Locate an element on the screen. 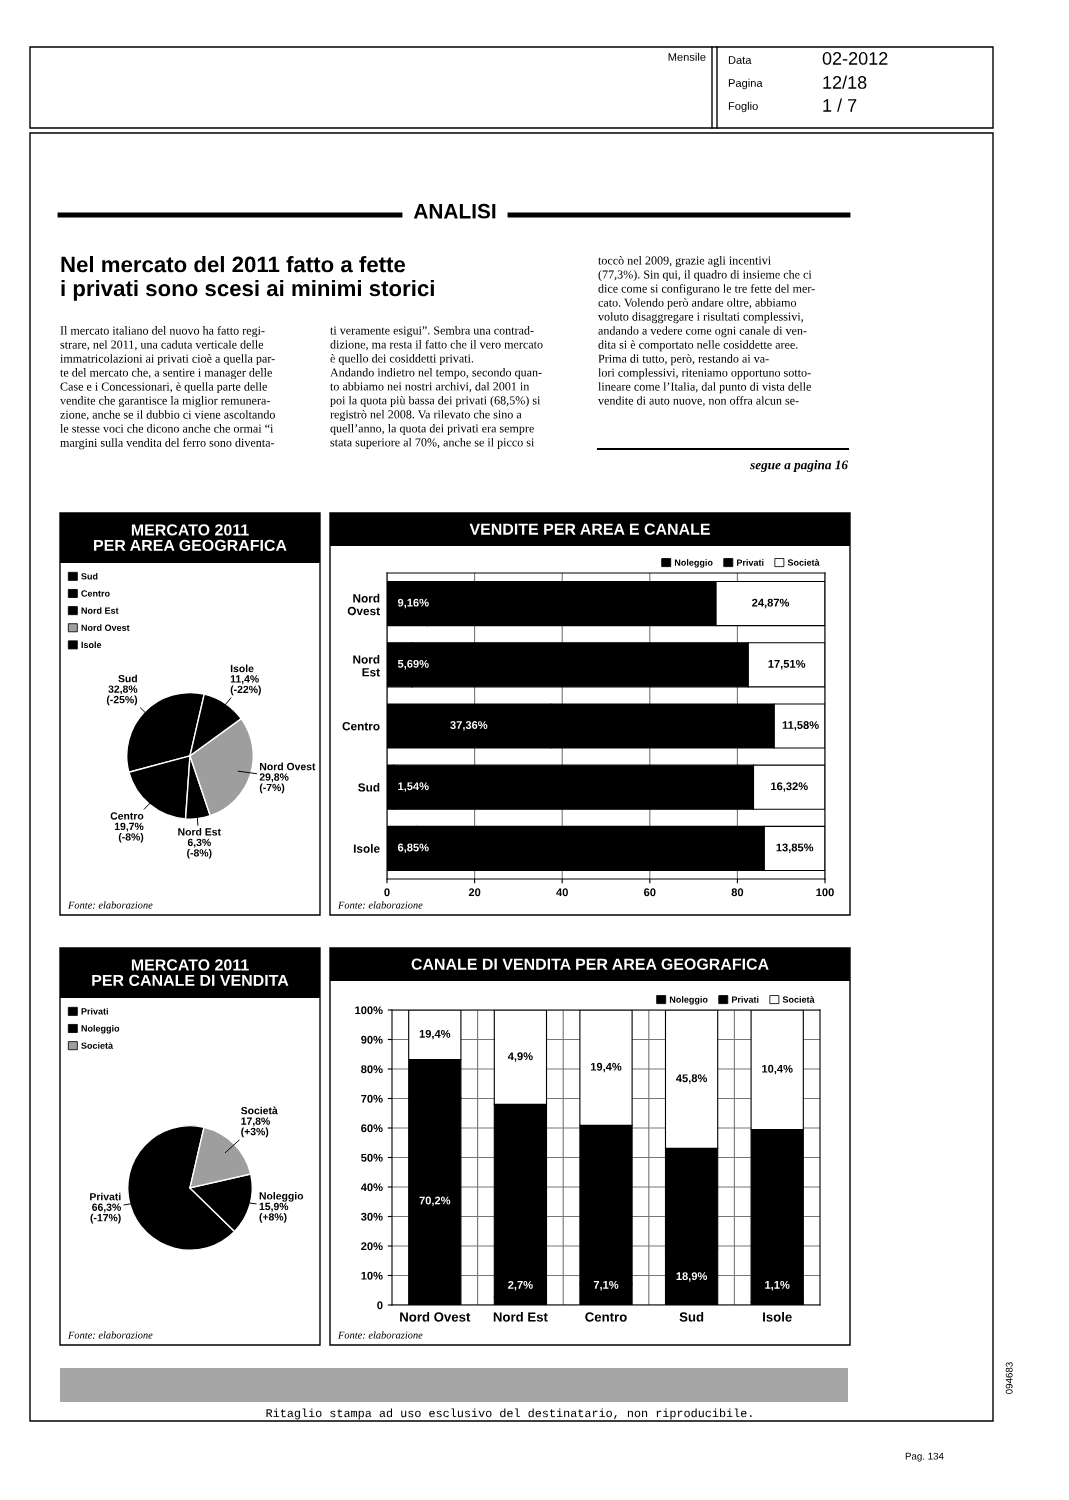 Image resolution: width=1069 pixels, height=1500 pixels. data-label: 5,69% is located at coordinates (413, 664).